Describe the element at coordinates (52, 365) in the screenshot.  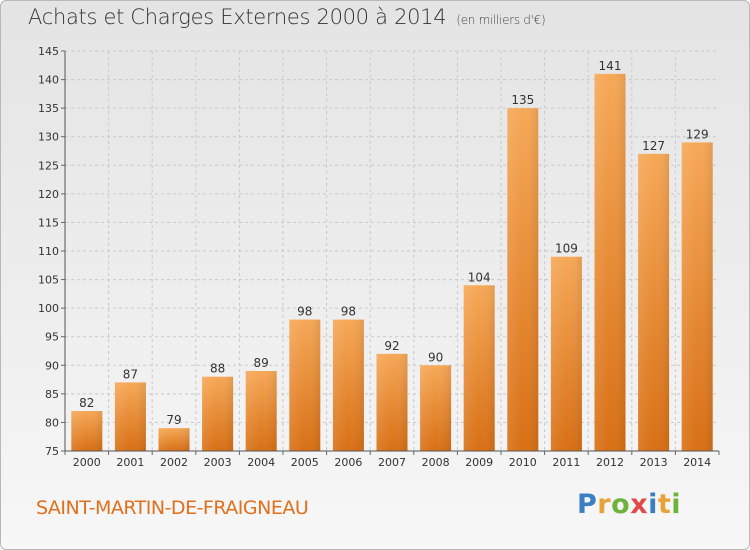
I see `y-tick-label: 90` at that location.